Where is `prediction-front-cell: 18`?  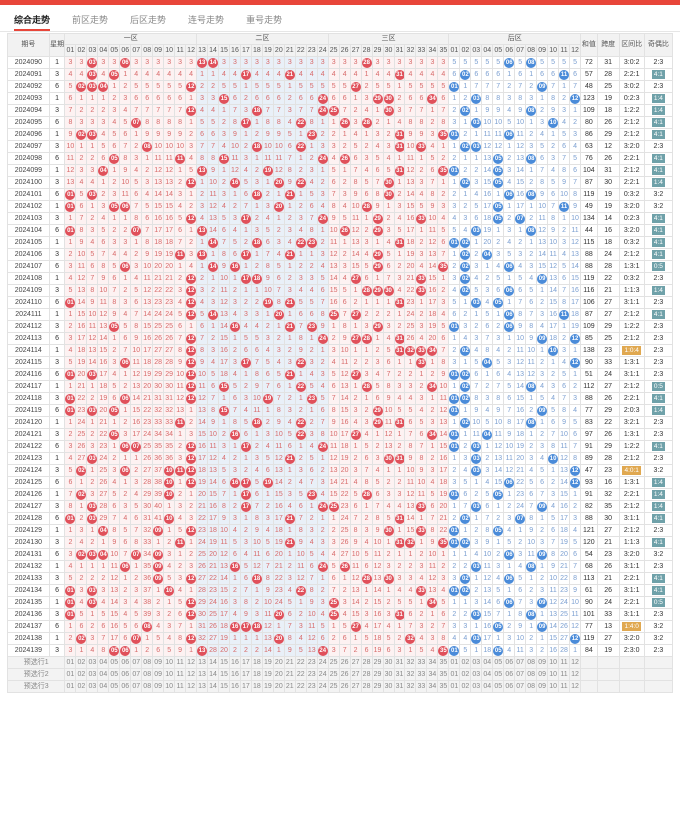
prediction-front-cell: 18 is located at coordinates (256, 686).